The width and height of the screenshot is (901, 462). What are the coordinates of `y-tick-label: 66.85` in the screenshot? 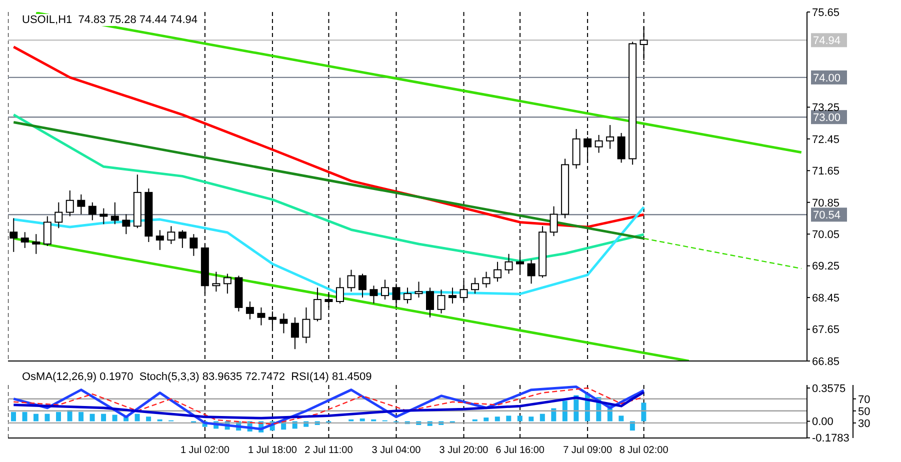 It's located at (826, 362).